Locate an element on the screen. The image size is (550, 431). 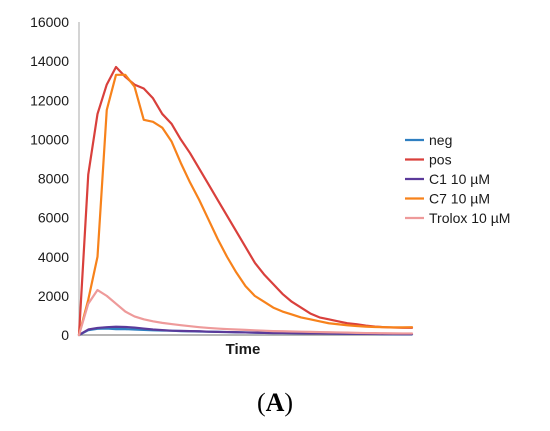
y-tick-label: 6000 is located at coordinates (53, 218).